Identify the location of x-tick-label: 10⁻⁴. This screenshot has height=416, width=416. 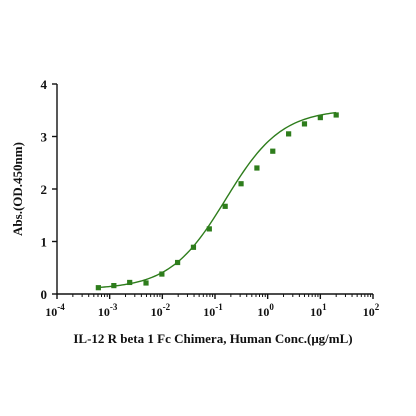
(55, 310).